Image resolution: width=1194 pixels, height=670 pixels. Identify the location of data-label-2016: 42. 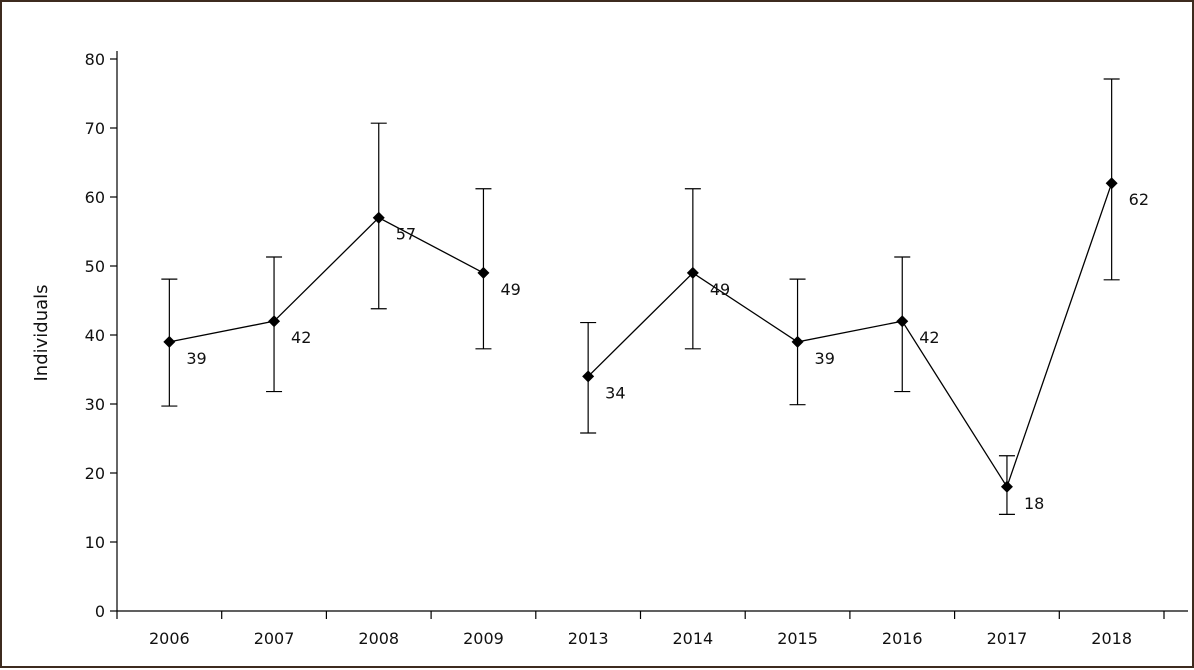
(929, 337).